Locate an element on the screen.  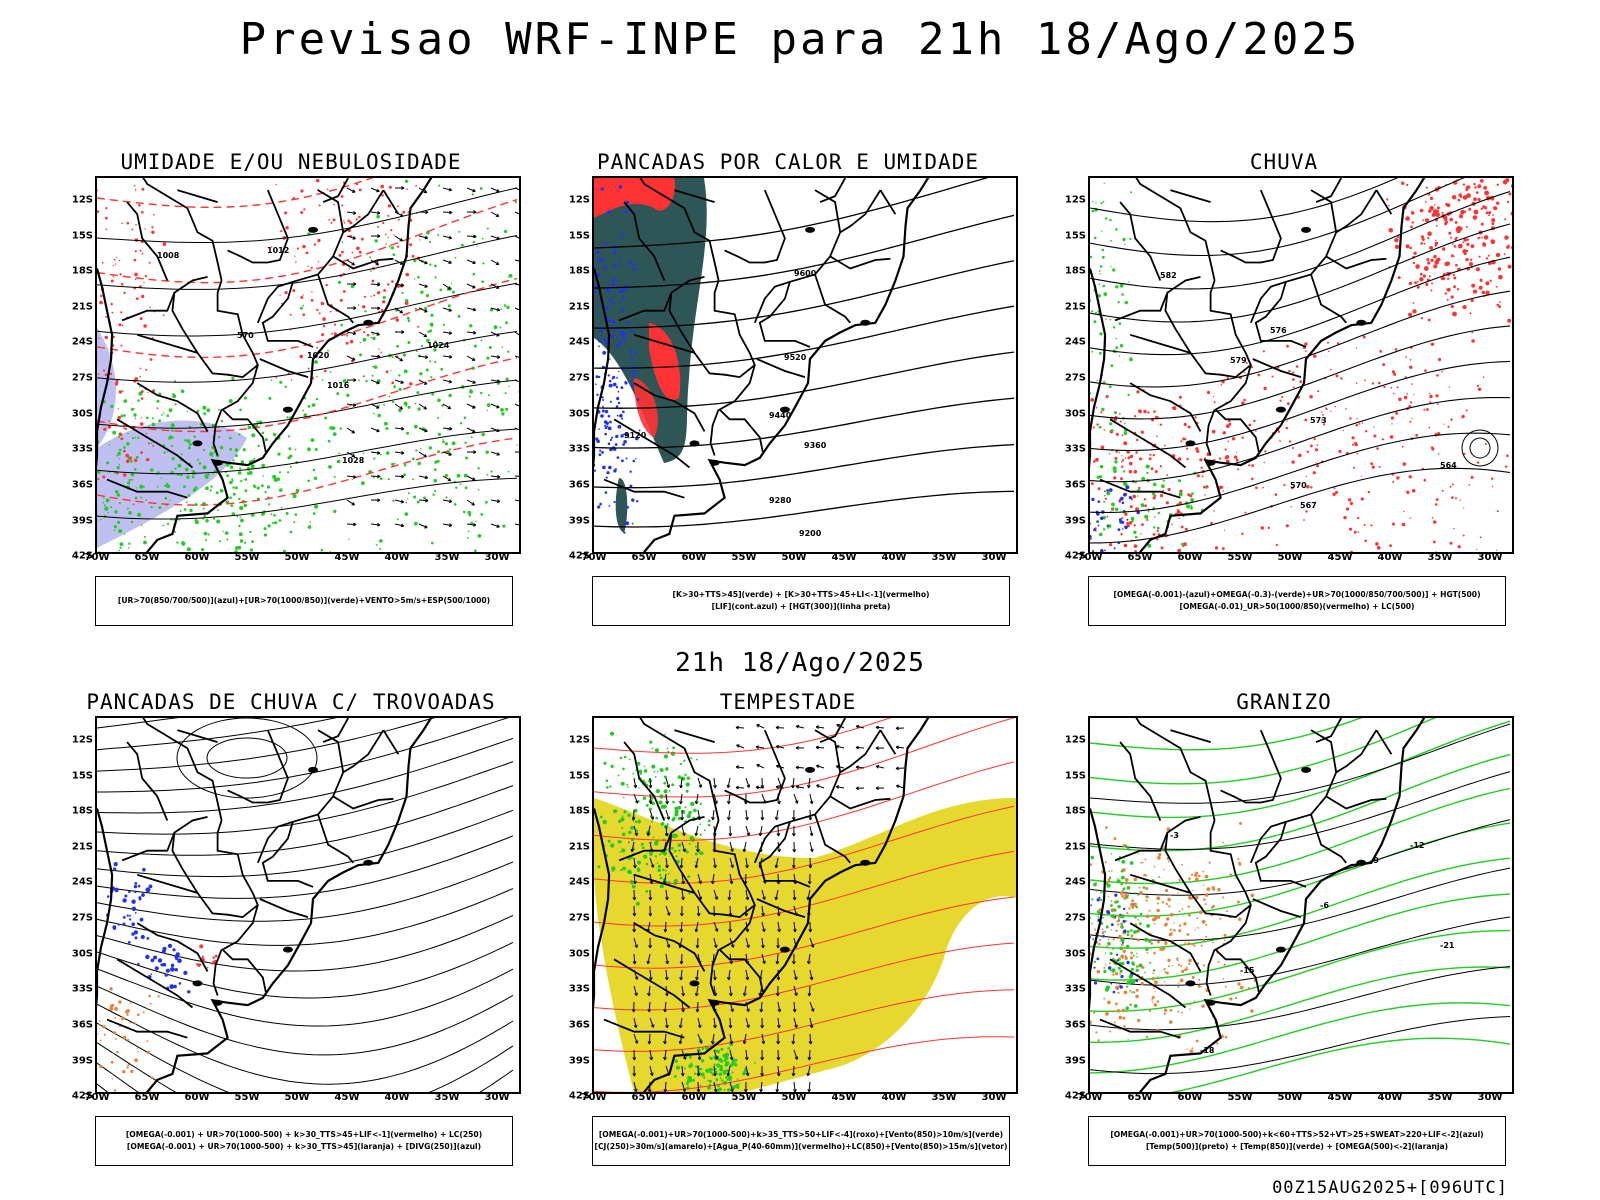
contour-line is located at coordinates (1300, 1004).